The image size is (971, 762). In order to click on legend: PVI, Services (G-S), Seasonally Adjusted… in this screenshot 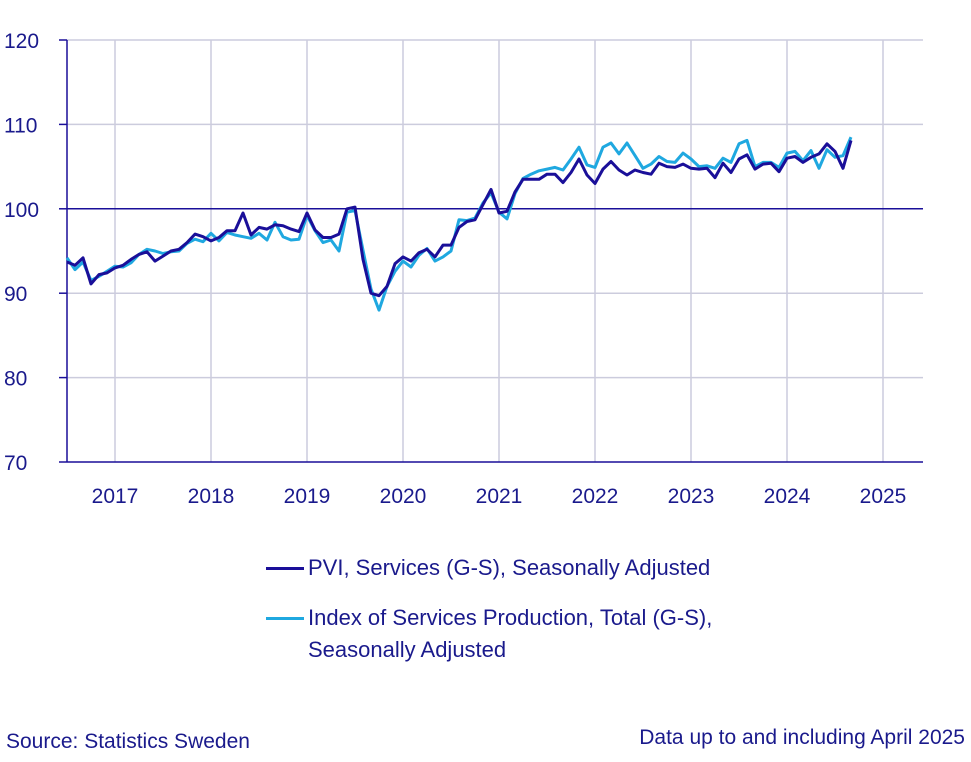, I will do `click(497, 618)`.